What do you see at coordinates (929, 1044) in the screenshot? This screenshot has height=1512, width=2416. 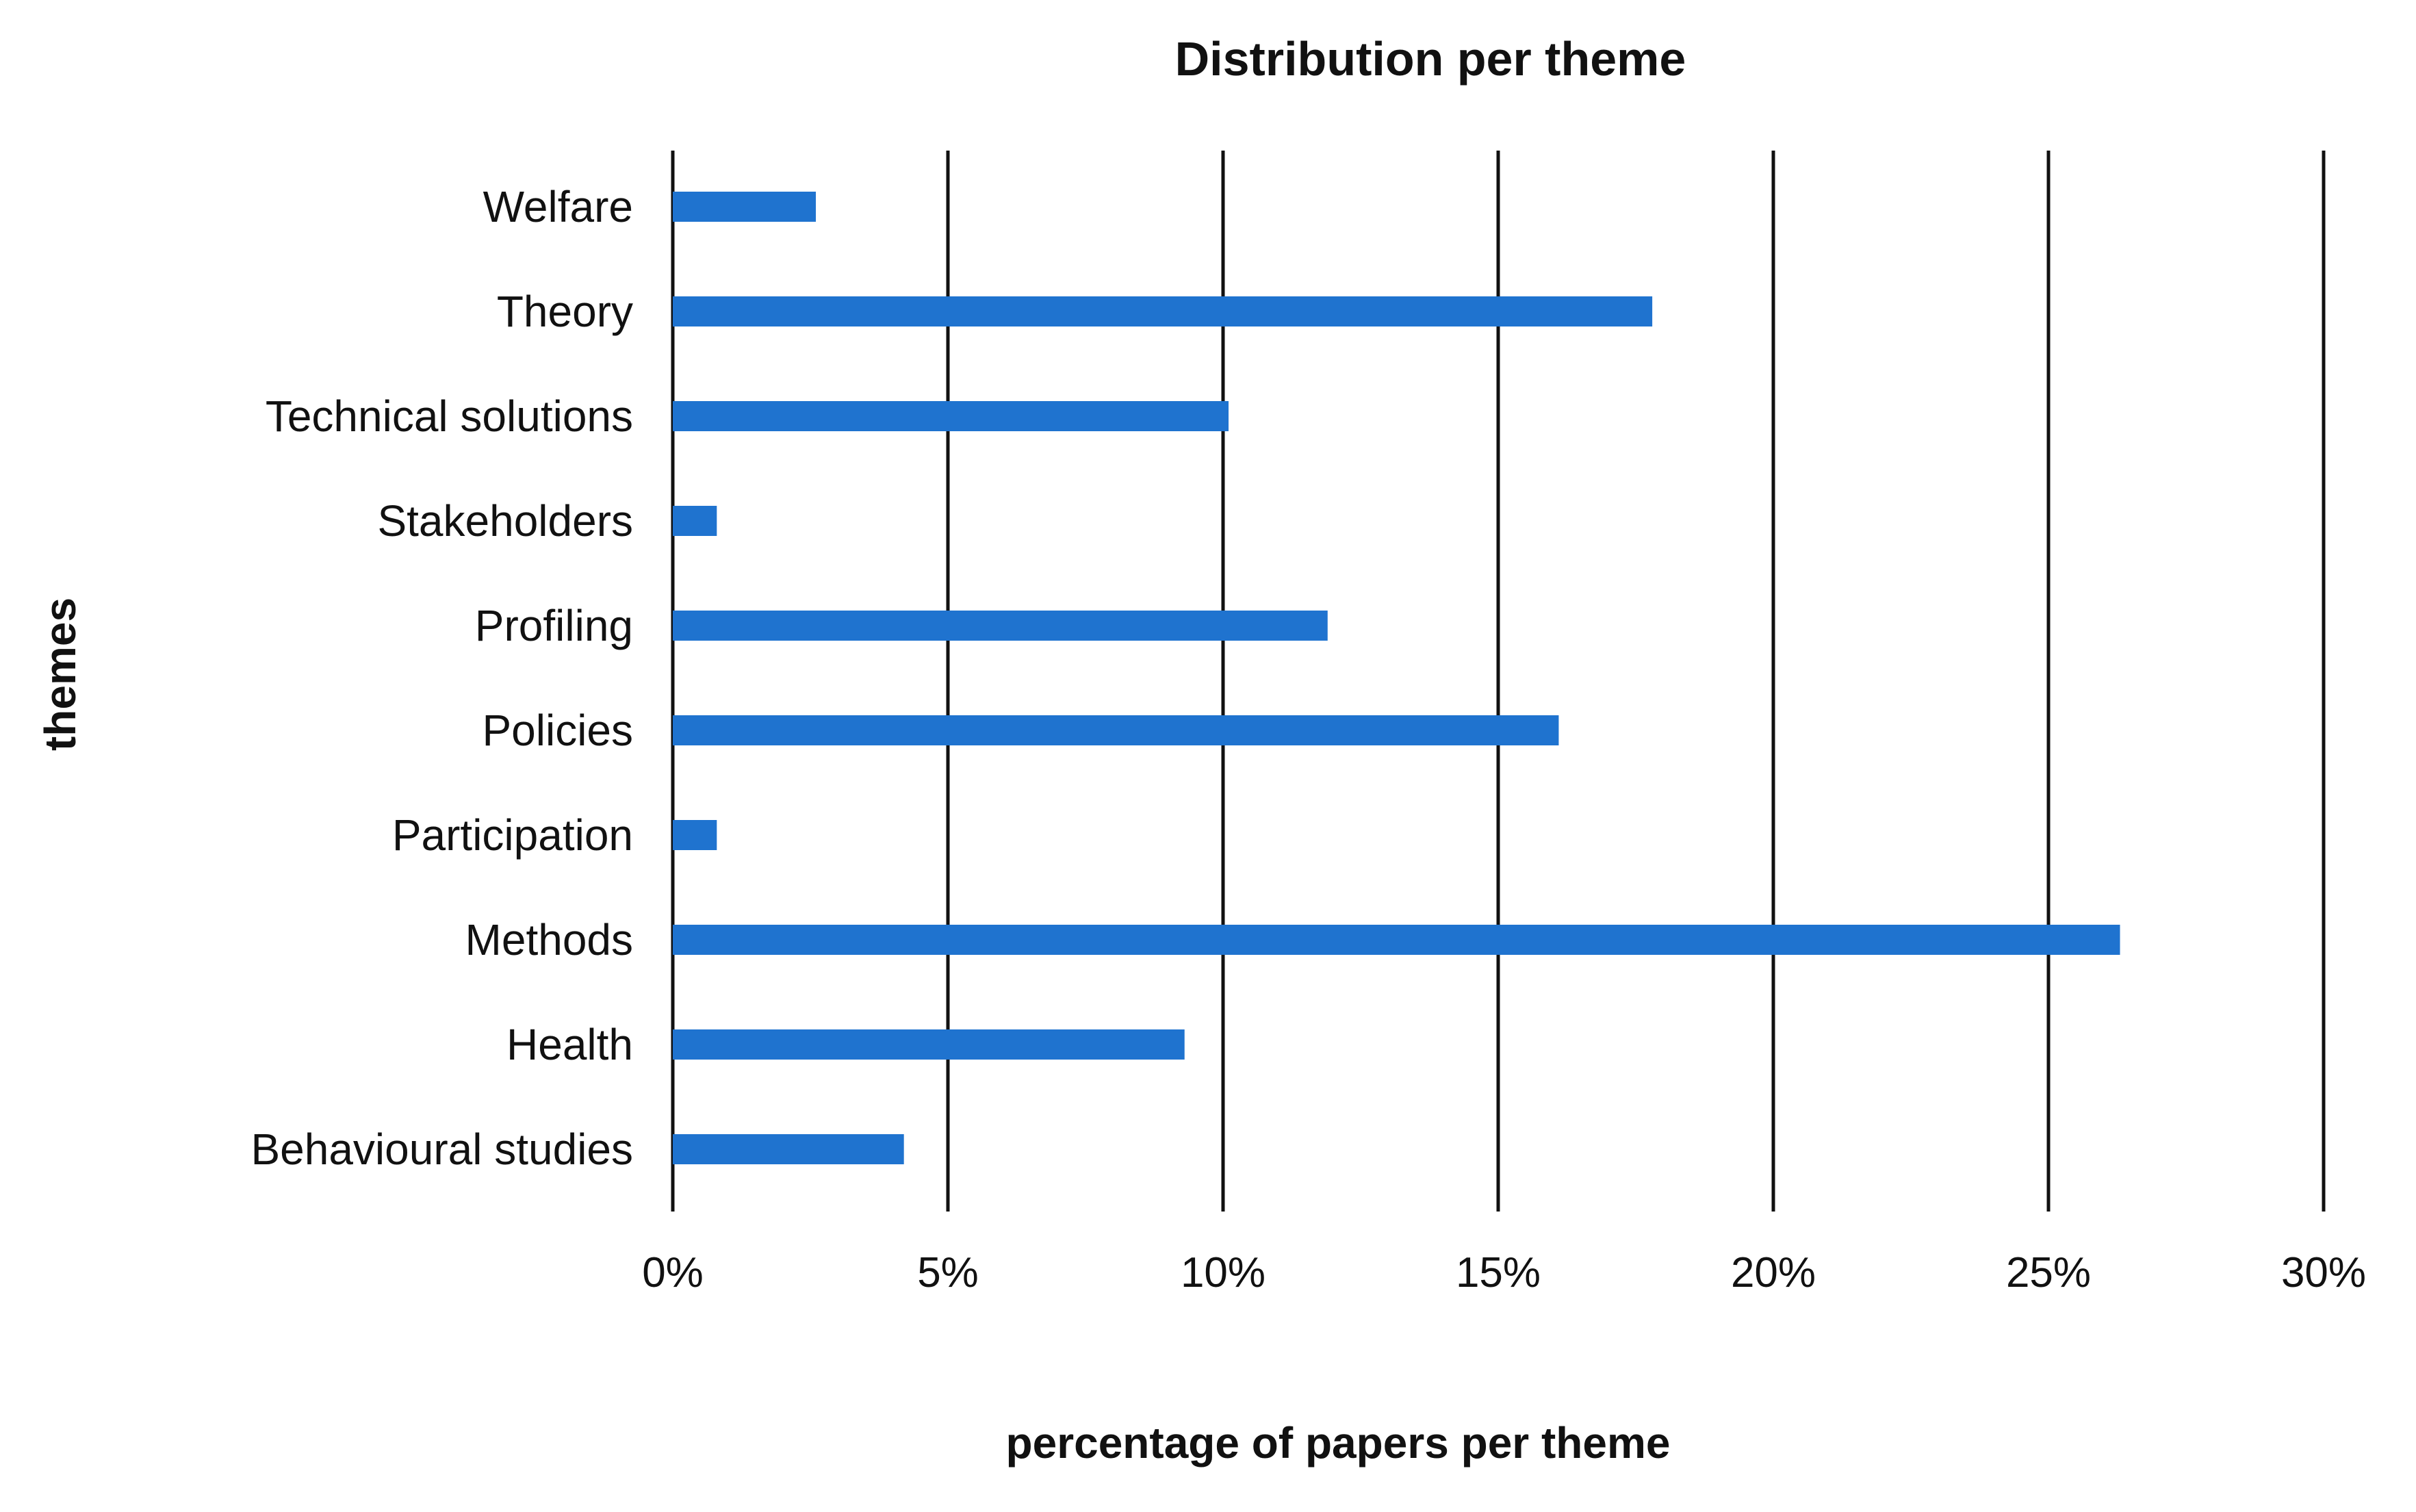 I see `bar-health` at bounding box center [929, 1044].